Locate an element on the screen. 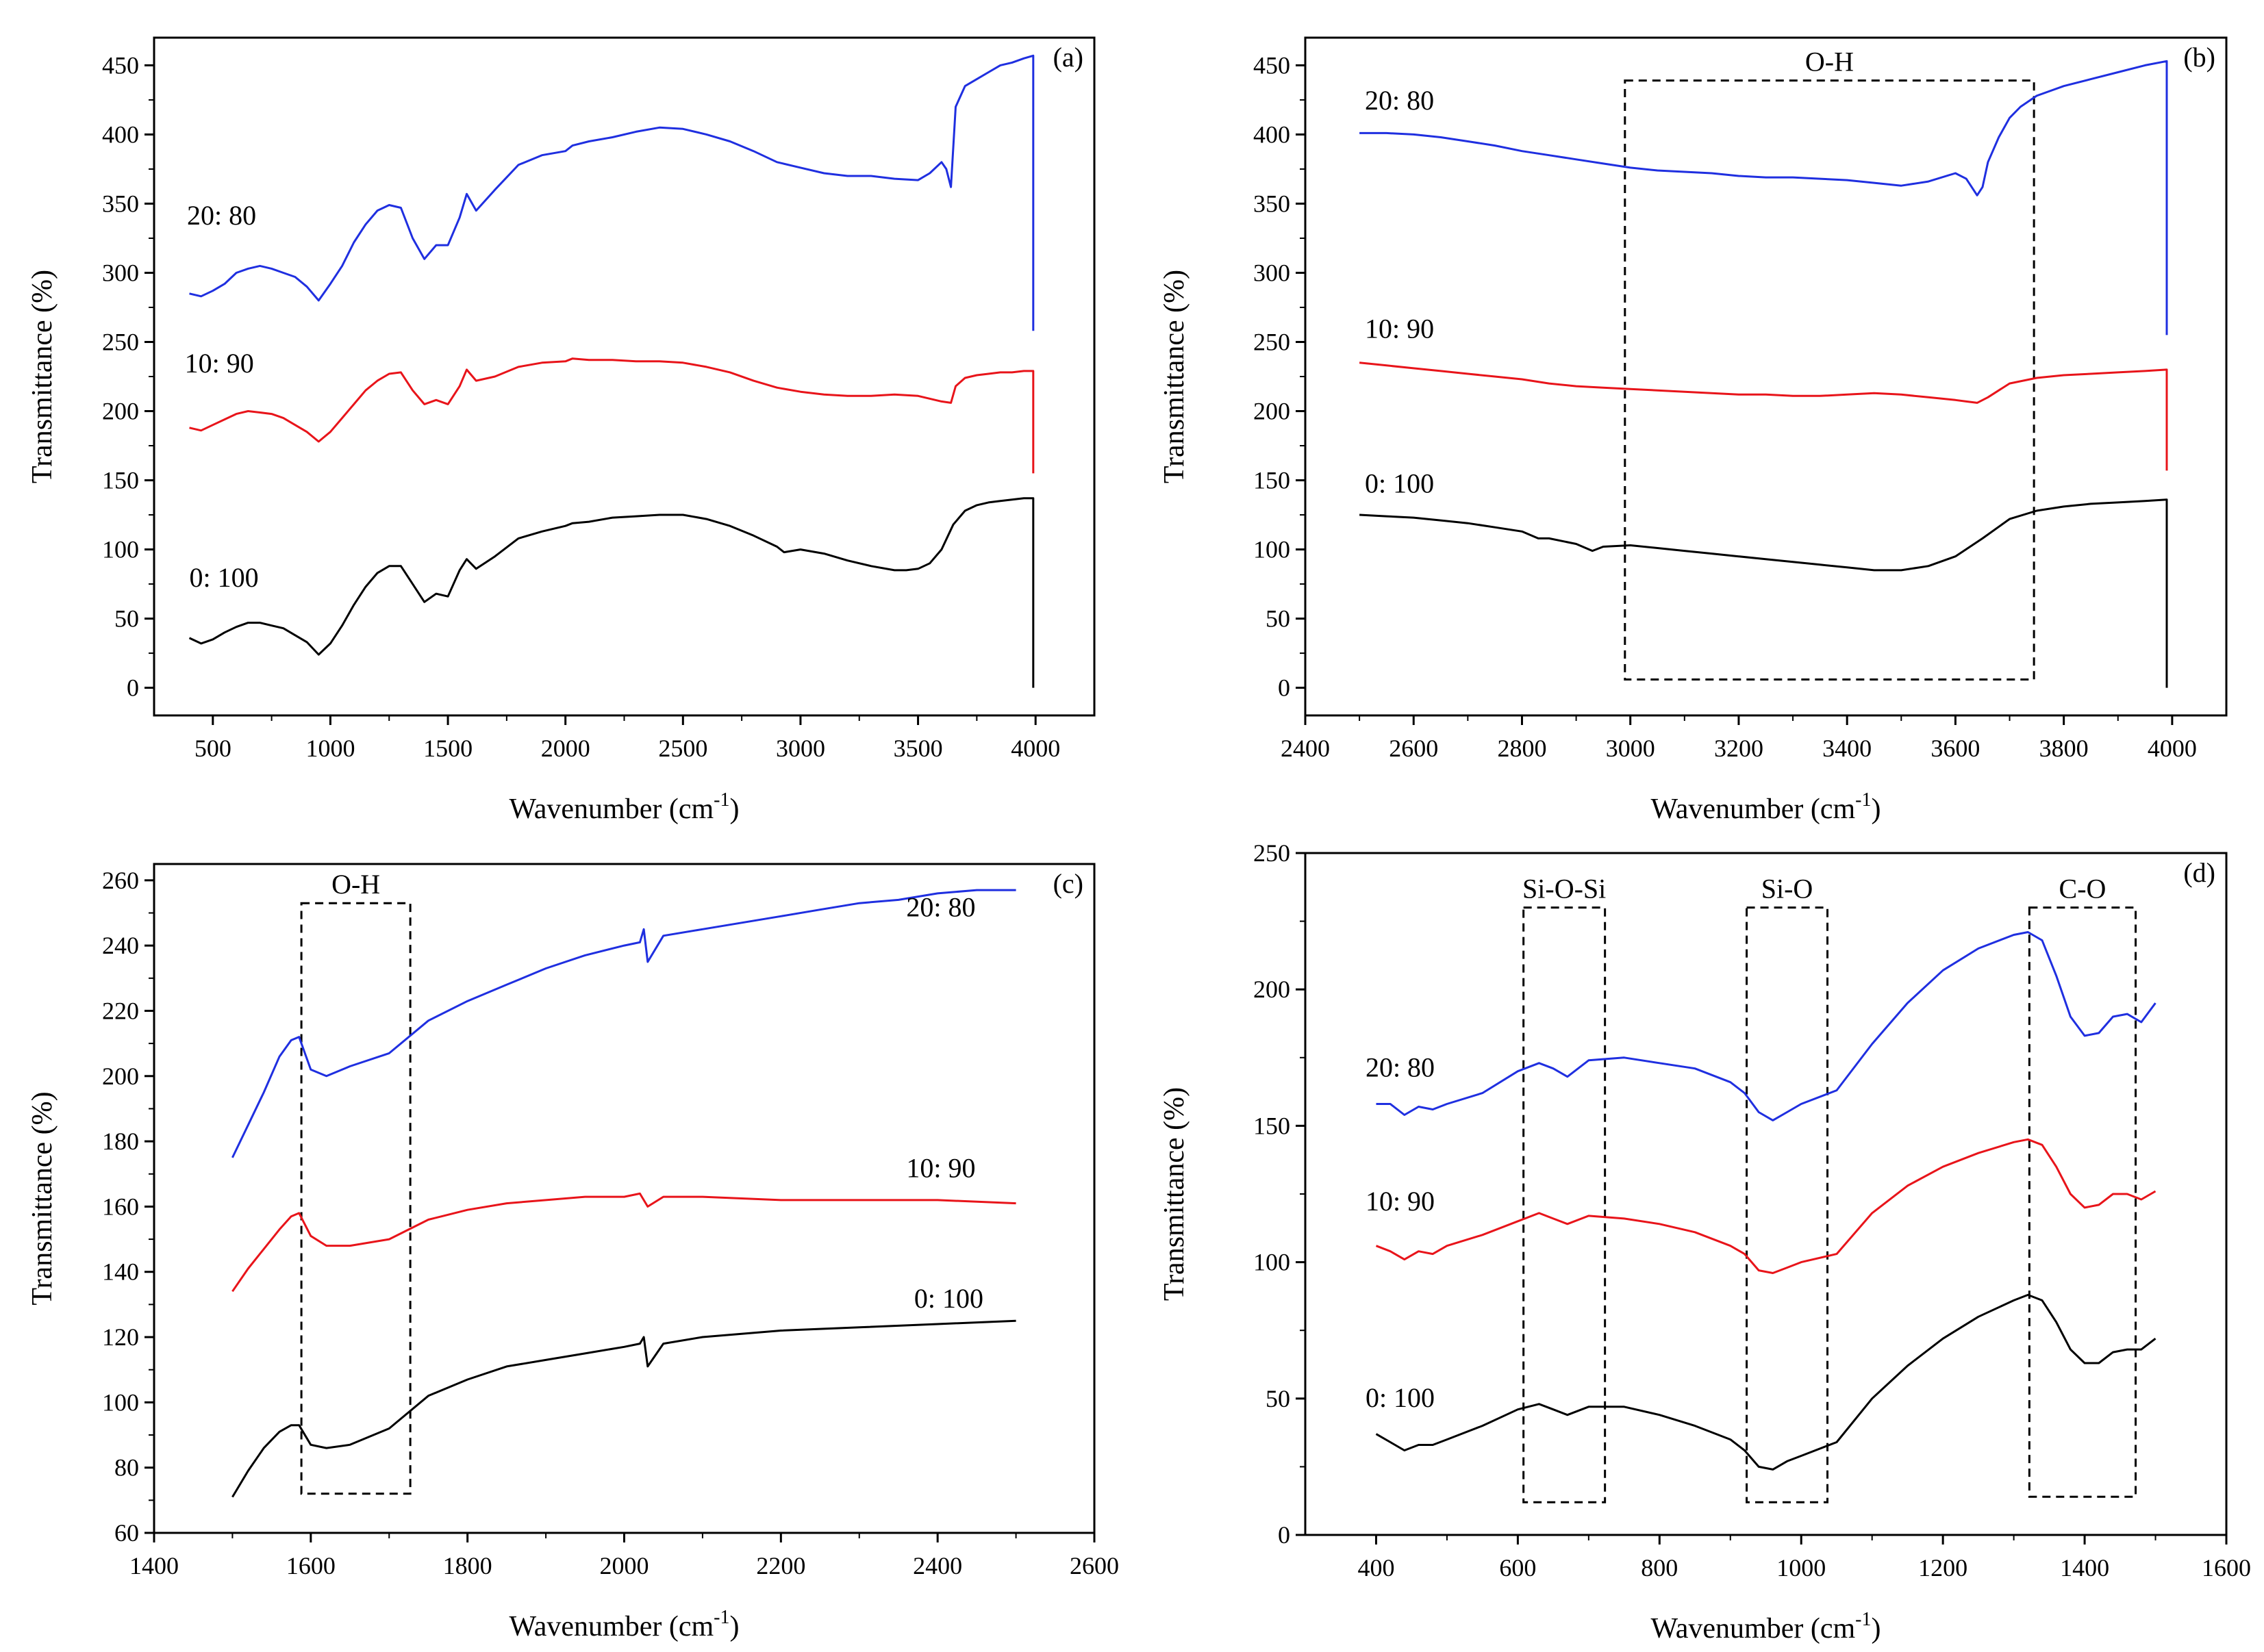  band-label: O-H is located at coordinates (355, 884).